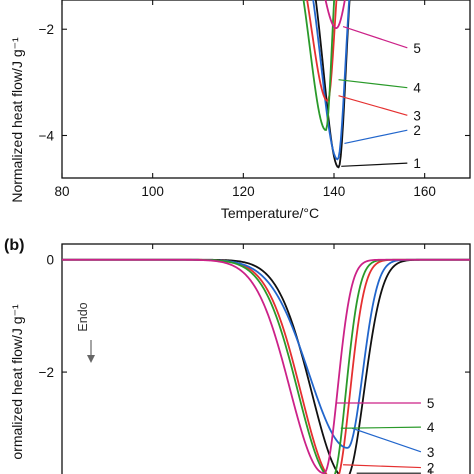  What do you see at coordinates (17, 382) in the screenshot?
I see `panel-b-y-axis-label: ormalized heat flow/J g⁻¹` at bounding box center [17, 382].